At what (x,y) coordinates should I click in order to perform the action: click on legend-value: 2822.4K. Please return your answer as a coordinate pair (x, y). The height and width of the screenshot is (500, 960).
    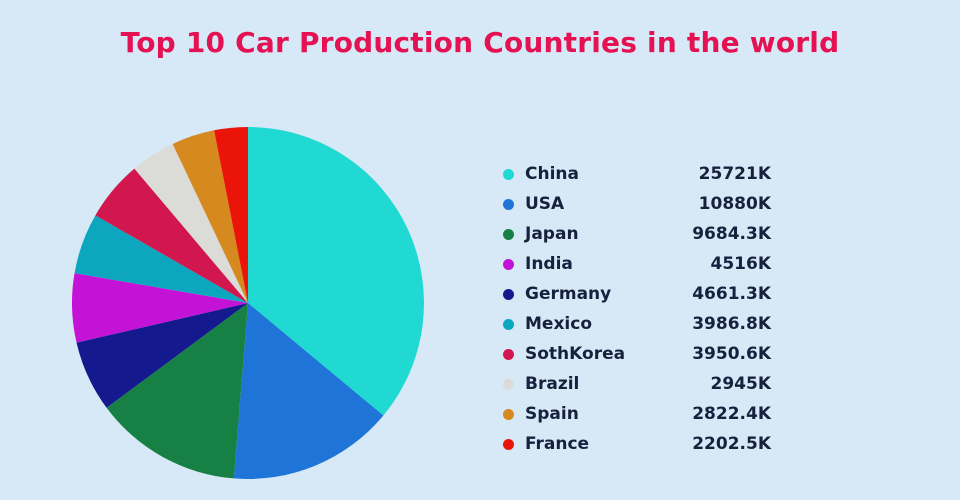
    Looking at the image, I should click on (731, 414).